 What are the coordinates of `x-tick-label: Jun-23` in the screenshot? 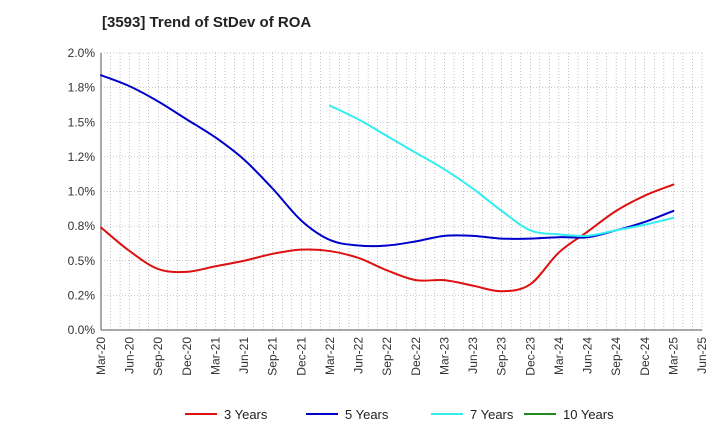 It's located at (473, 355).